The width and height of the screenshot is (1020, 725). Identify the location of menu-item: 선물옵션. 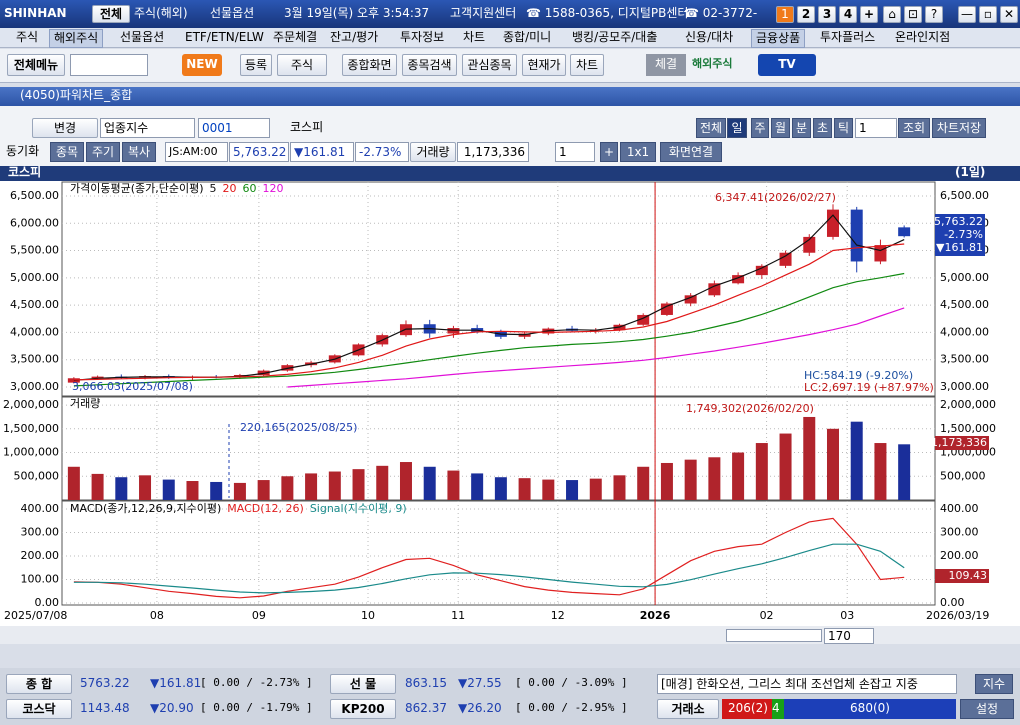
(142, 37).